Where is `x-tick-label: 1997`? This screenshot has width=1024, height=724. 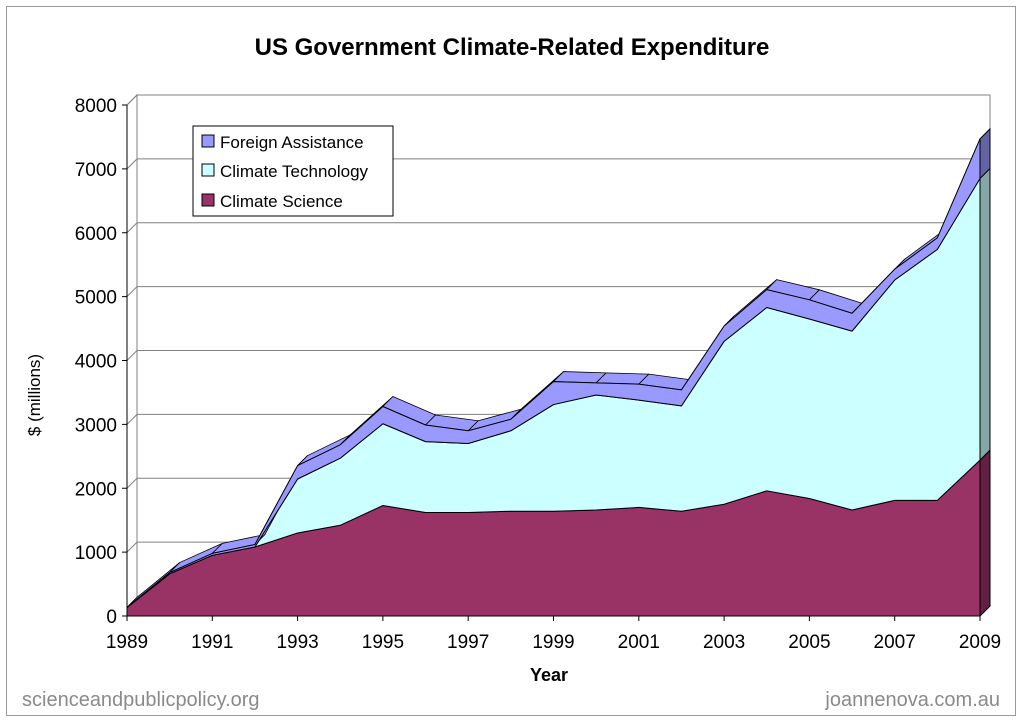 x-tick-label: 1997 is located at coordinates (468, 642).